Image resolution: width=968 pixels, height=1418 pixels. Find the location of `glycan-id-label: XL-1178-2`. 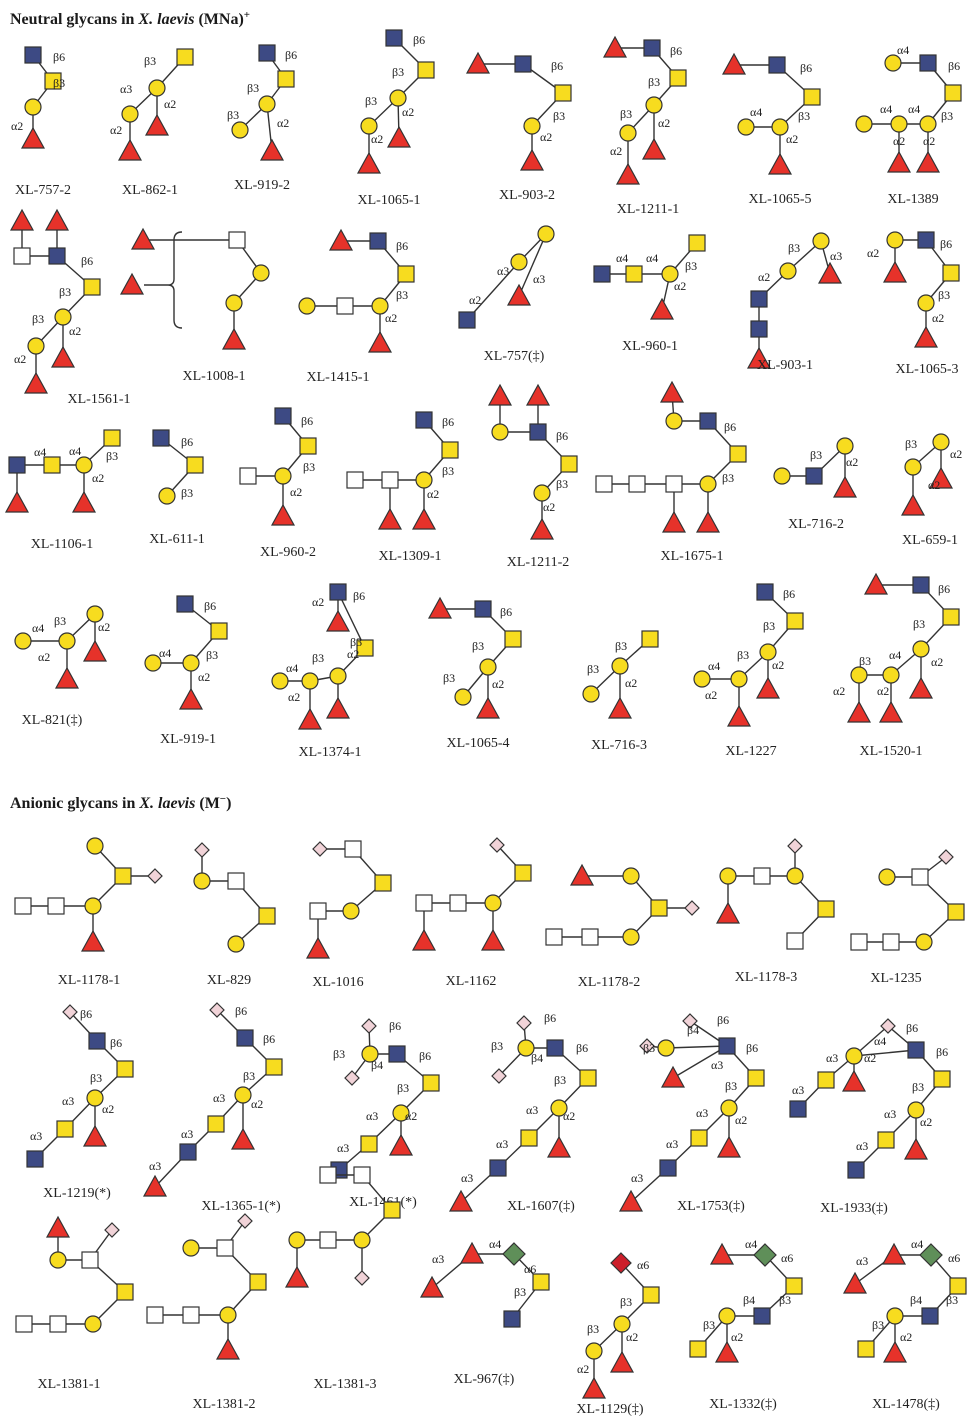

glycan-id-label: XL-1178-2 is located at coordinates (609, 982).